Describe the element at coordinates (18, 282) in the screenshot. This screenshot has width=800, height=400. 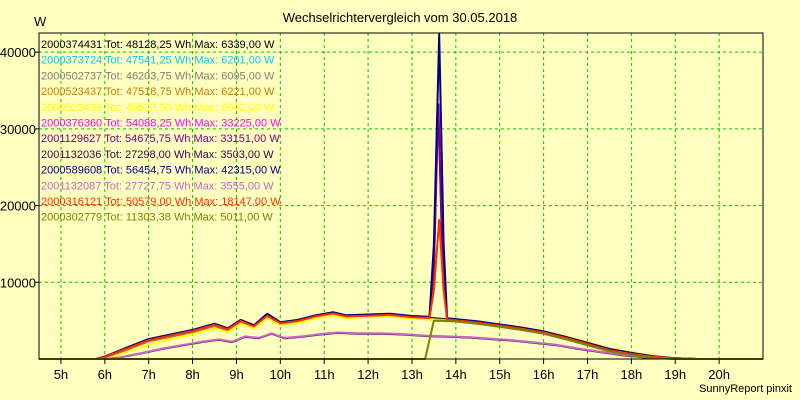
I see `y-tick-label: 10000` at that location.